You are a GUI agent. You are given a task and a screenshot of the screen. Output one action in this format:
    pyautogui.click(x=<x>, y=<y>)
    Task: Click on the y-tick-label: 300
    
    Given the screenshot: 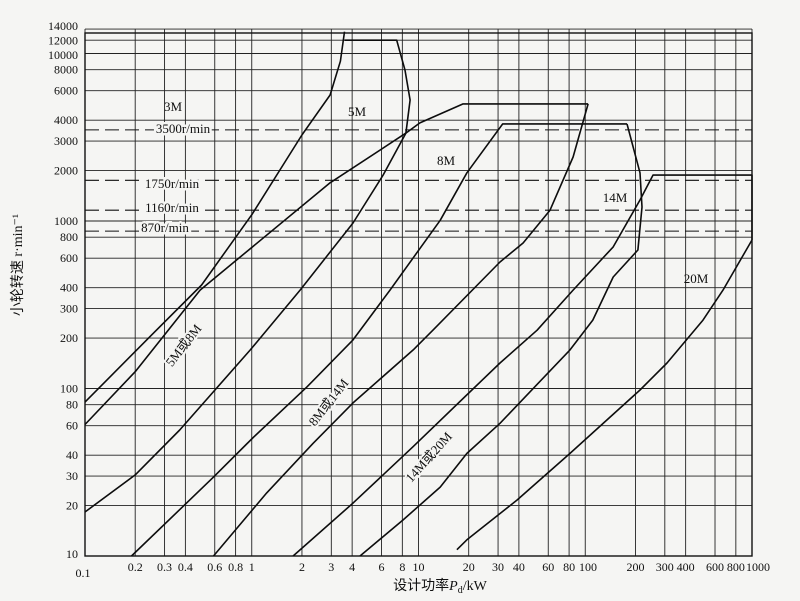 What is the action you would take?
    pyautogui.click(x=69, y=309)
    